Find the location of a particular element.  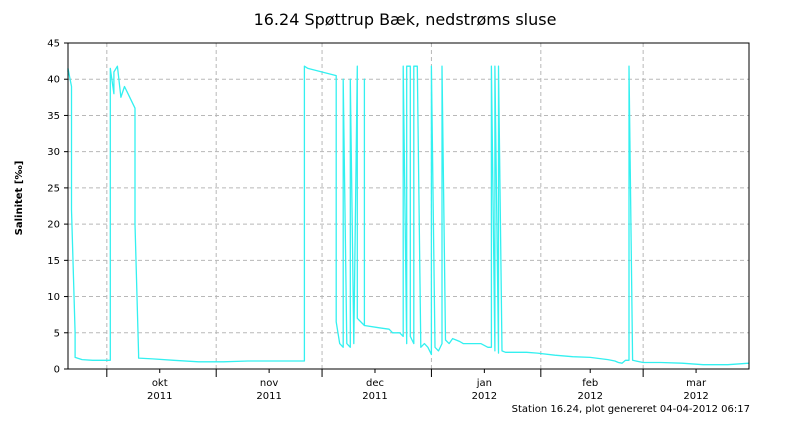

y-tick-label: 10 is located at coordinates (53, 297).